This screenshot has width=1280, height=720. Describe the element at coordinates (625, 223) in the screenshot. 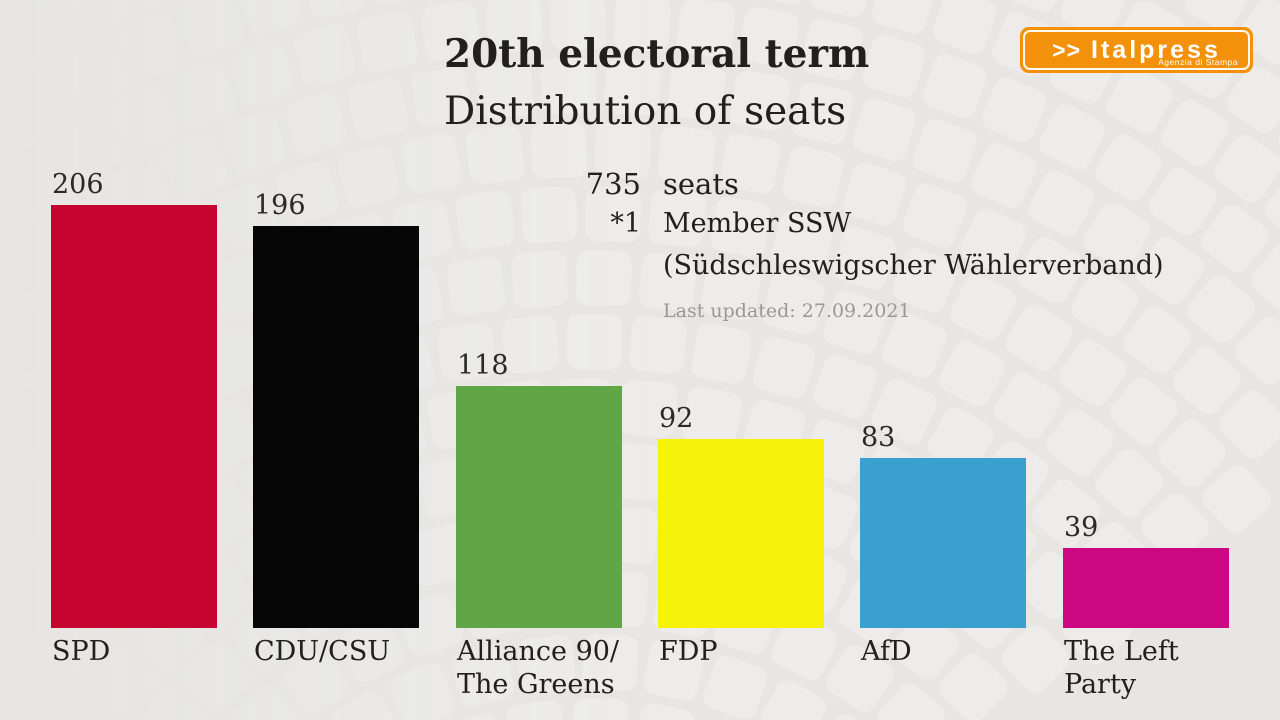

I see `note-marker: *1` at that location.